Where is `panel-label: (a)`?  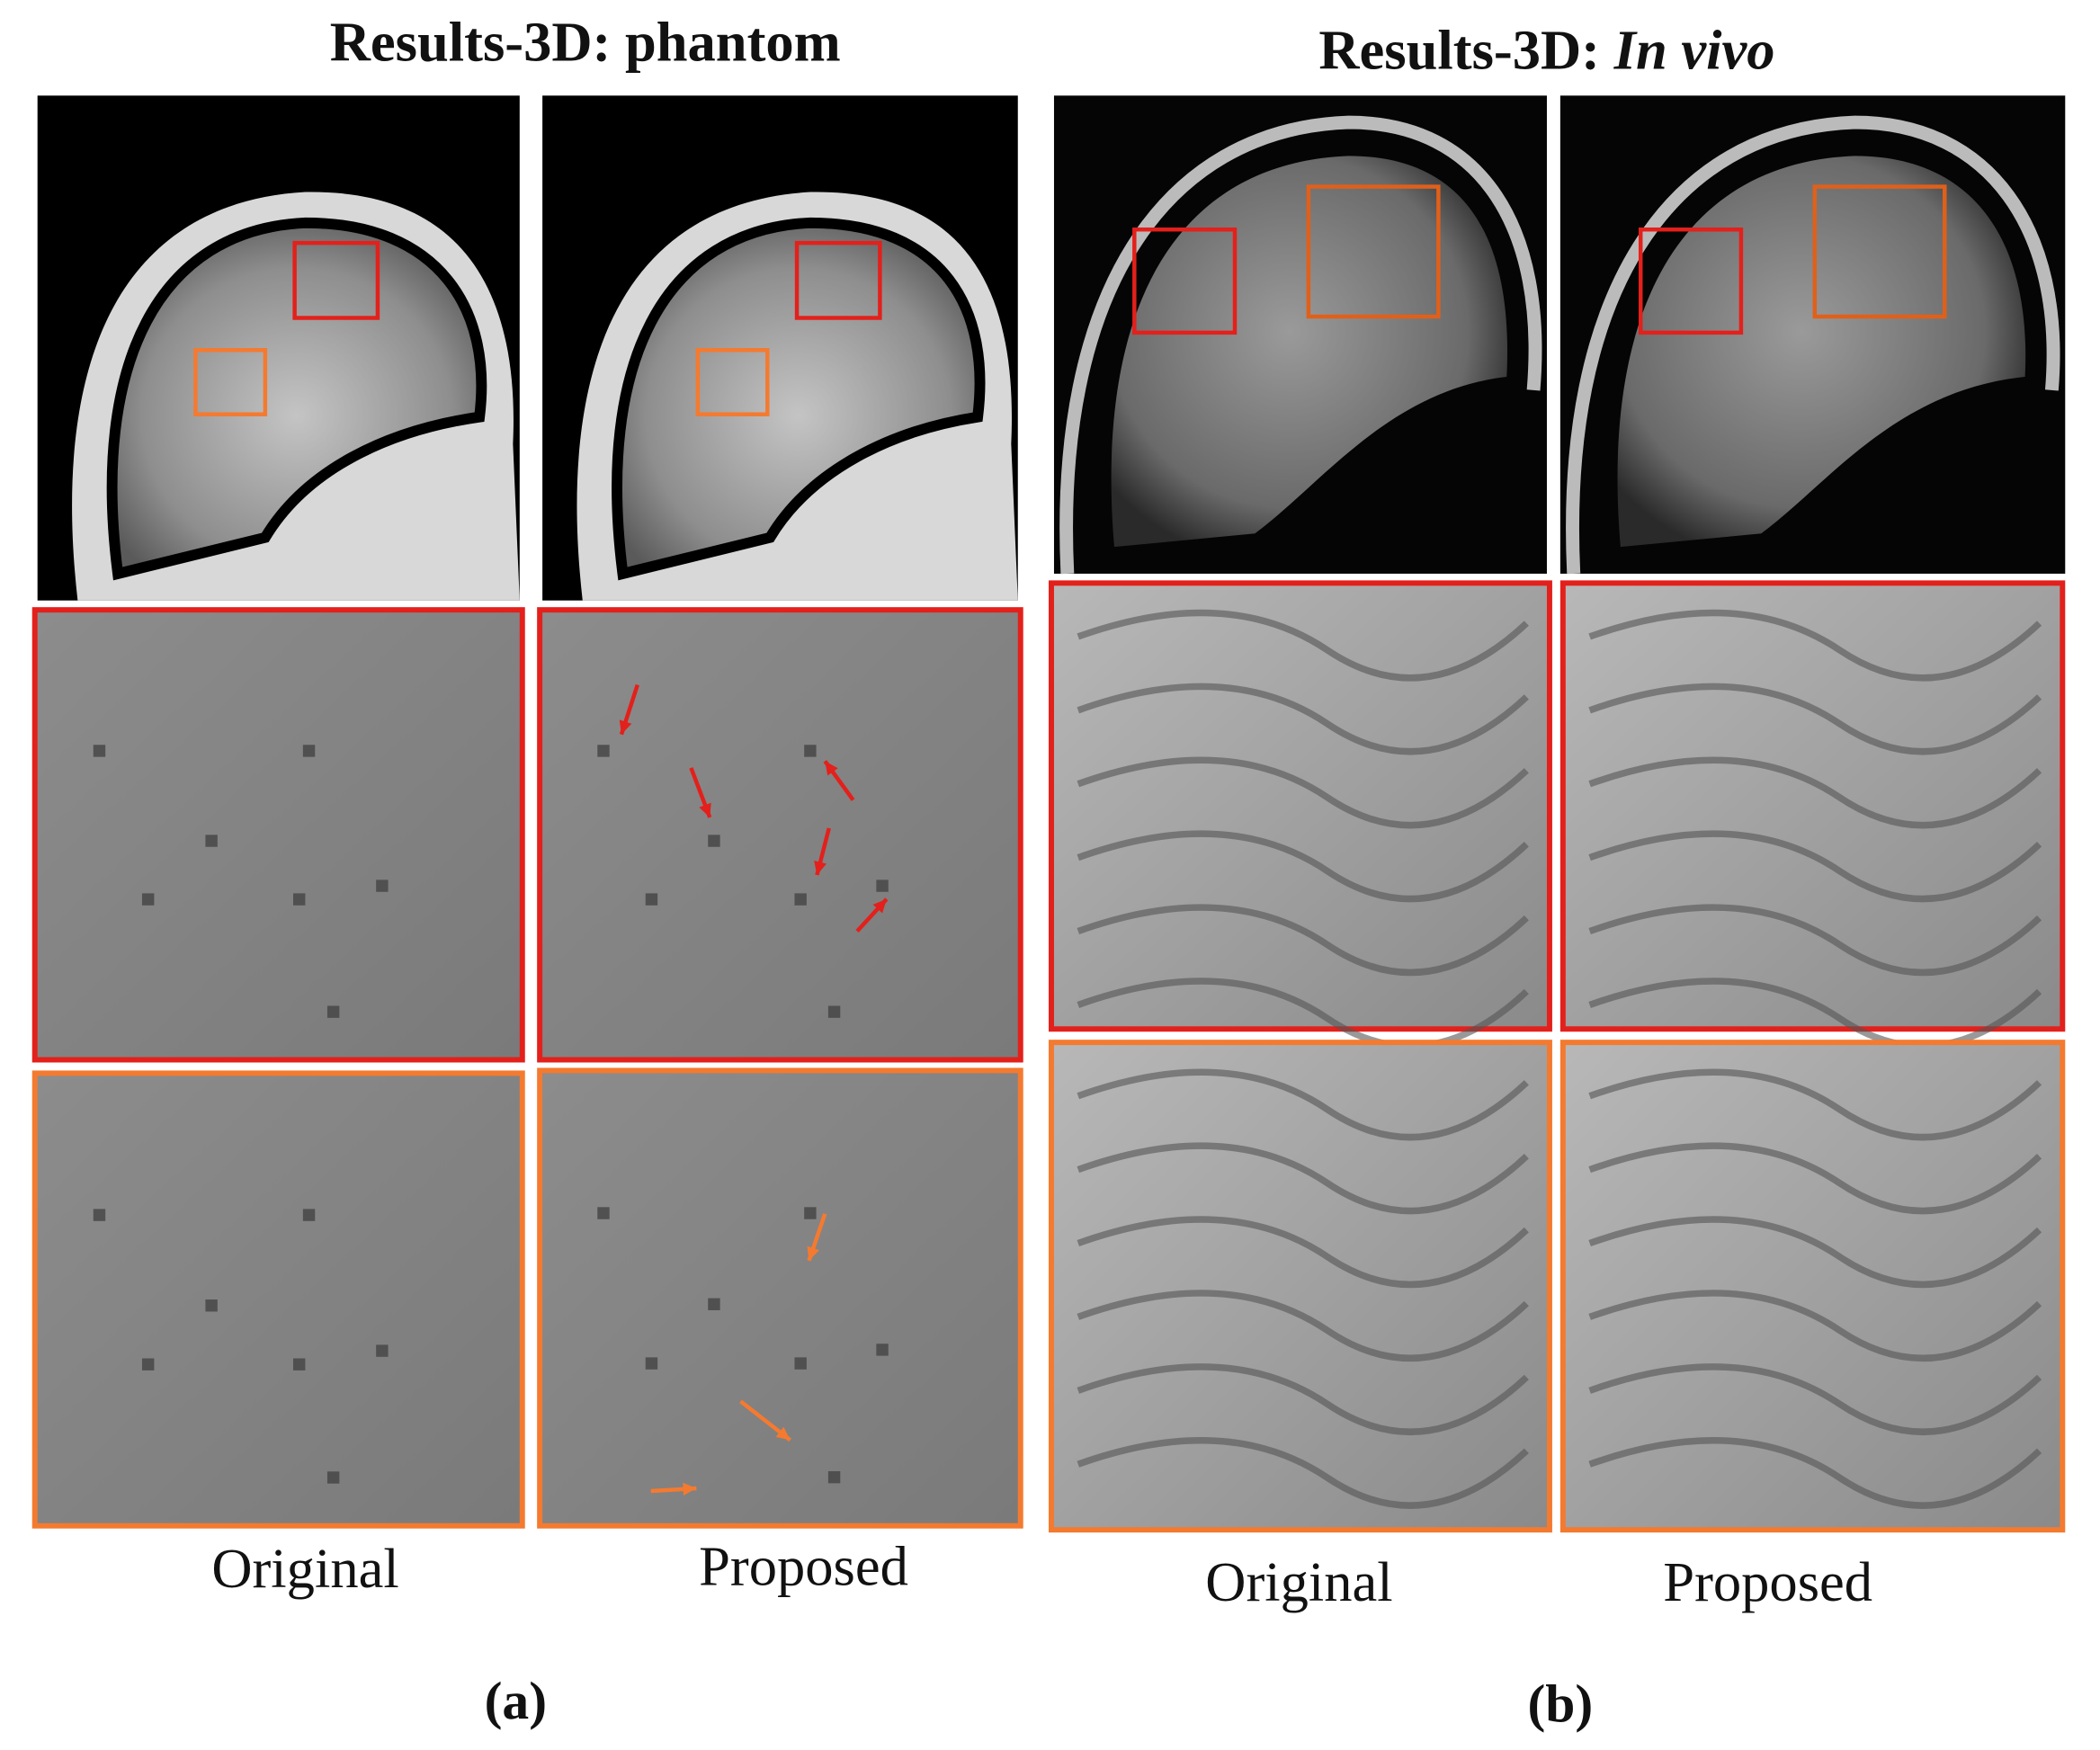 panel-label: (a) is located at coordinates (516, 1700).